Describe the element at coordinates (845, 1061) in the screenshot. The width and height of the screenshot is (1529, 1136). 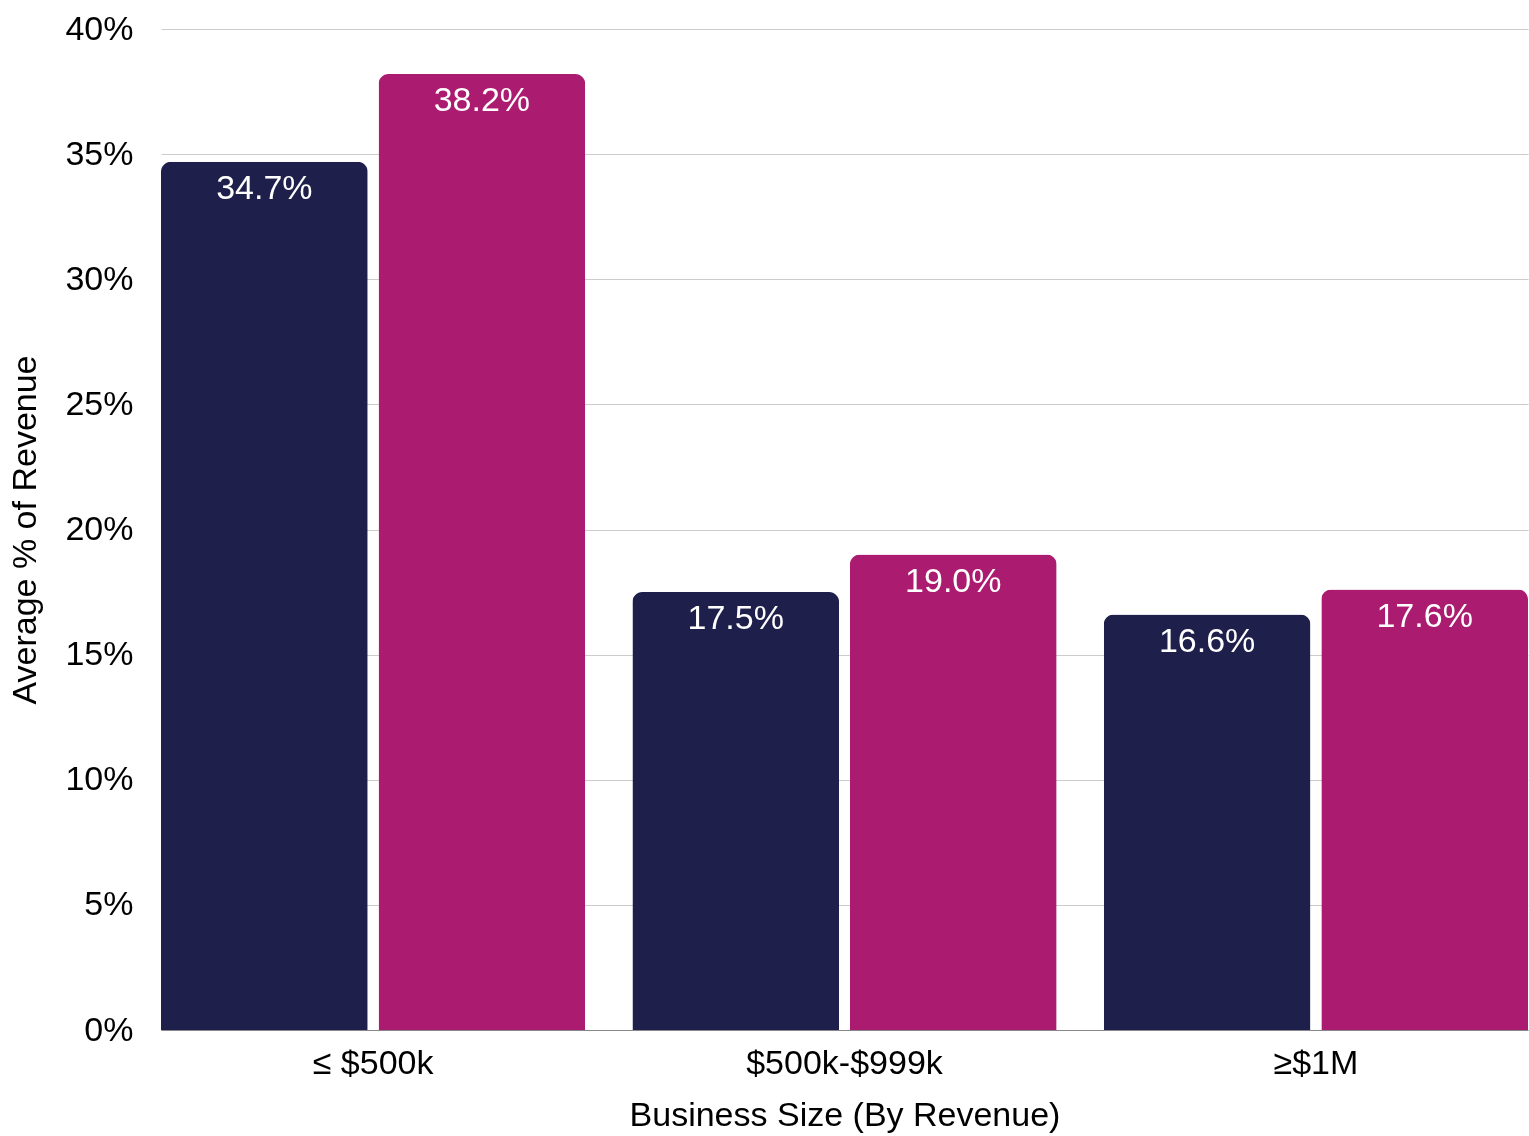
I see `x-tick-label: $500k-$999k` at that location.